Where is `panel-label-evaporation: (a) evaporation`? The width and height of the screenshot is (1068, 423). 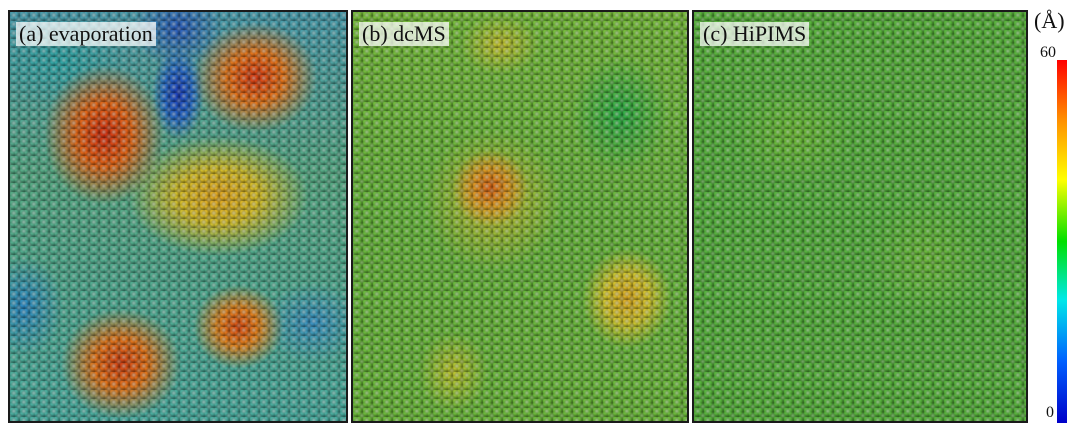
panel-label-evaporation: (a) evaporation is located at coordinates (86, 34).